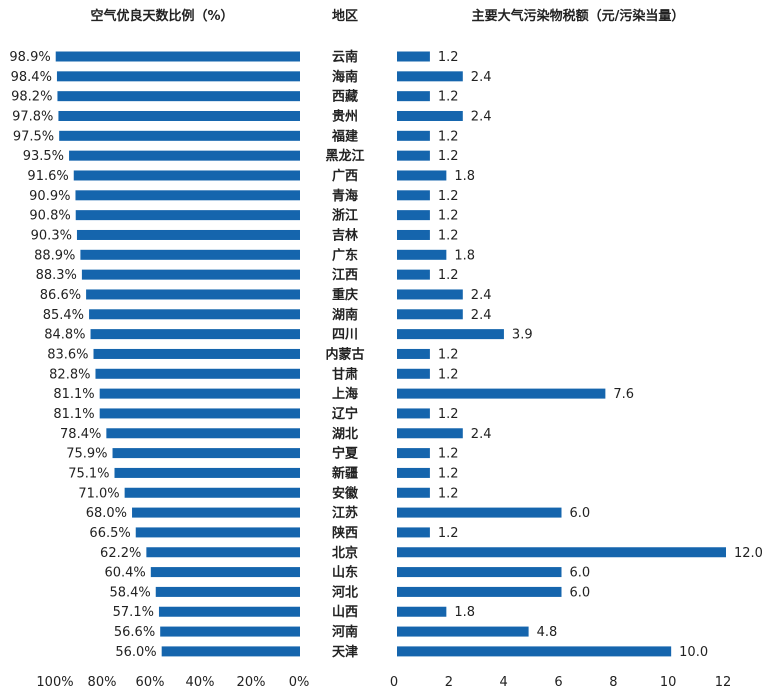 Image resolution: width=762 pixels, height=698 pixels. I want to click on province-label-14: 四川, so click(345, 335).